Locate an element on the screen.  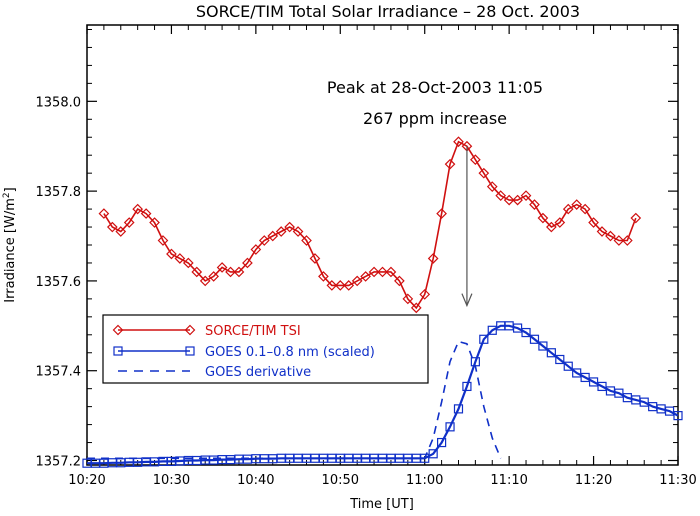
legend-label-tsi: SORCE/TIM TSI is located at coordinates (253, 331).